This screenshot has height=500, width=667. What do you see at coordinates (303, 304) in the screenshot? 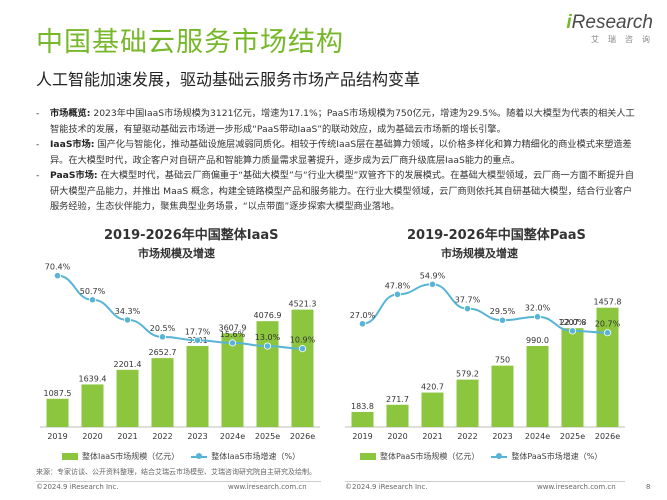
I see `bar-value-label: 4521.3` at bounding box center [303, 304].